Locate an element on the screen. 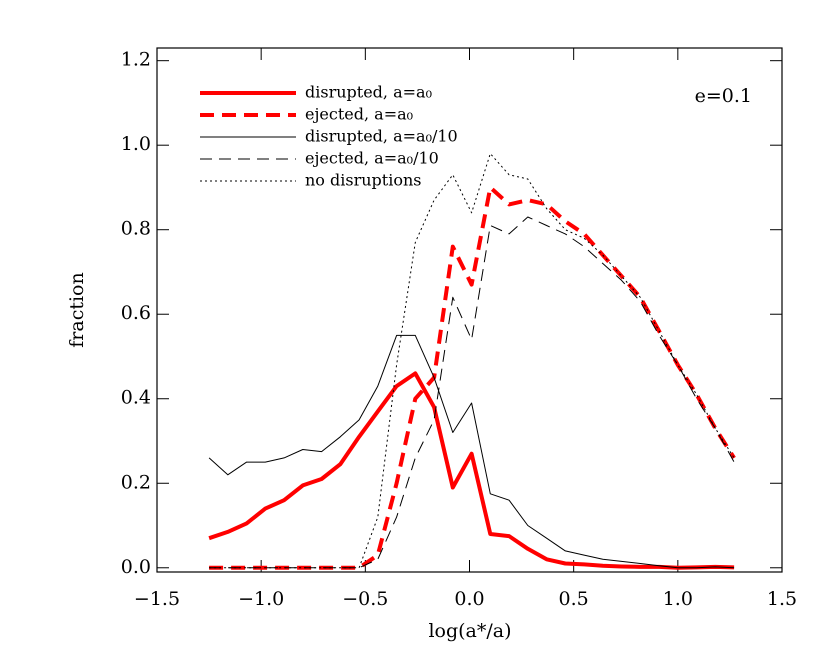 The image size is (830, 672). legend-label: ejected, a=a₀/10 is located at coordinates (372, 158).